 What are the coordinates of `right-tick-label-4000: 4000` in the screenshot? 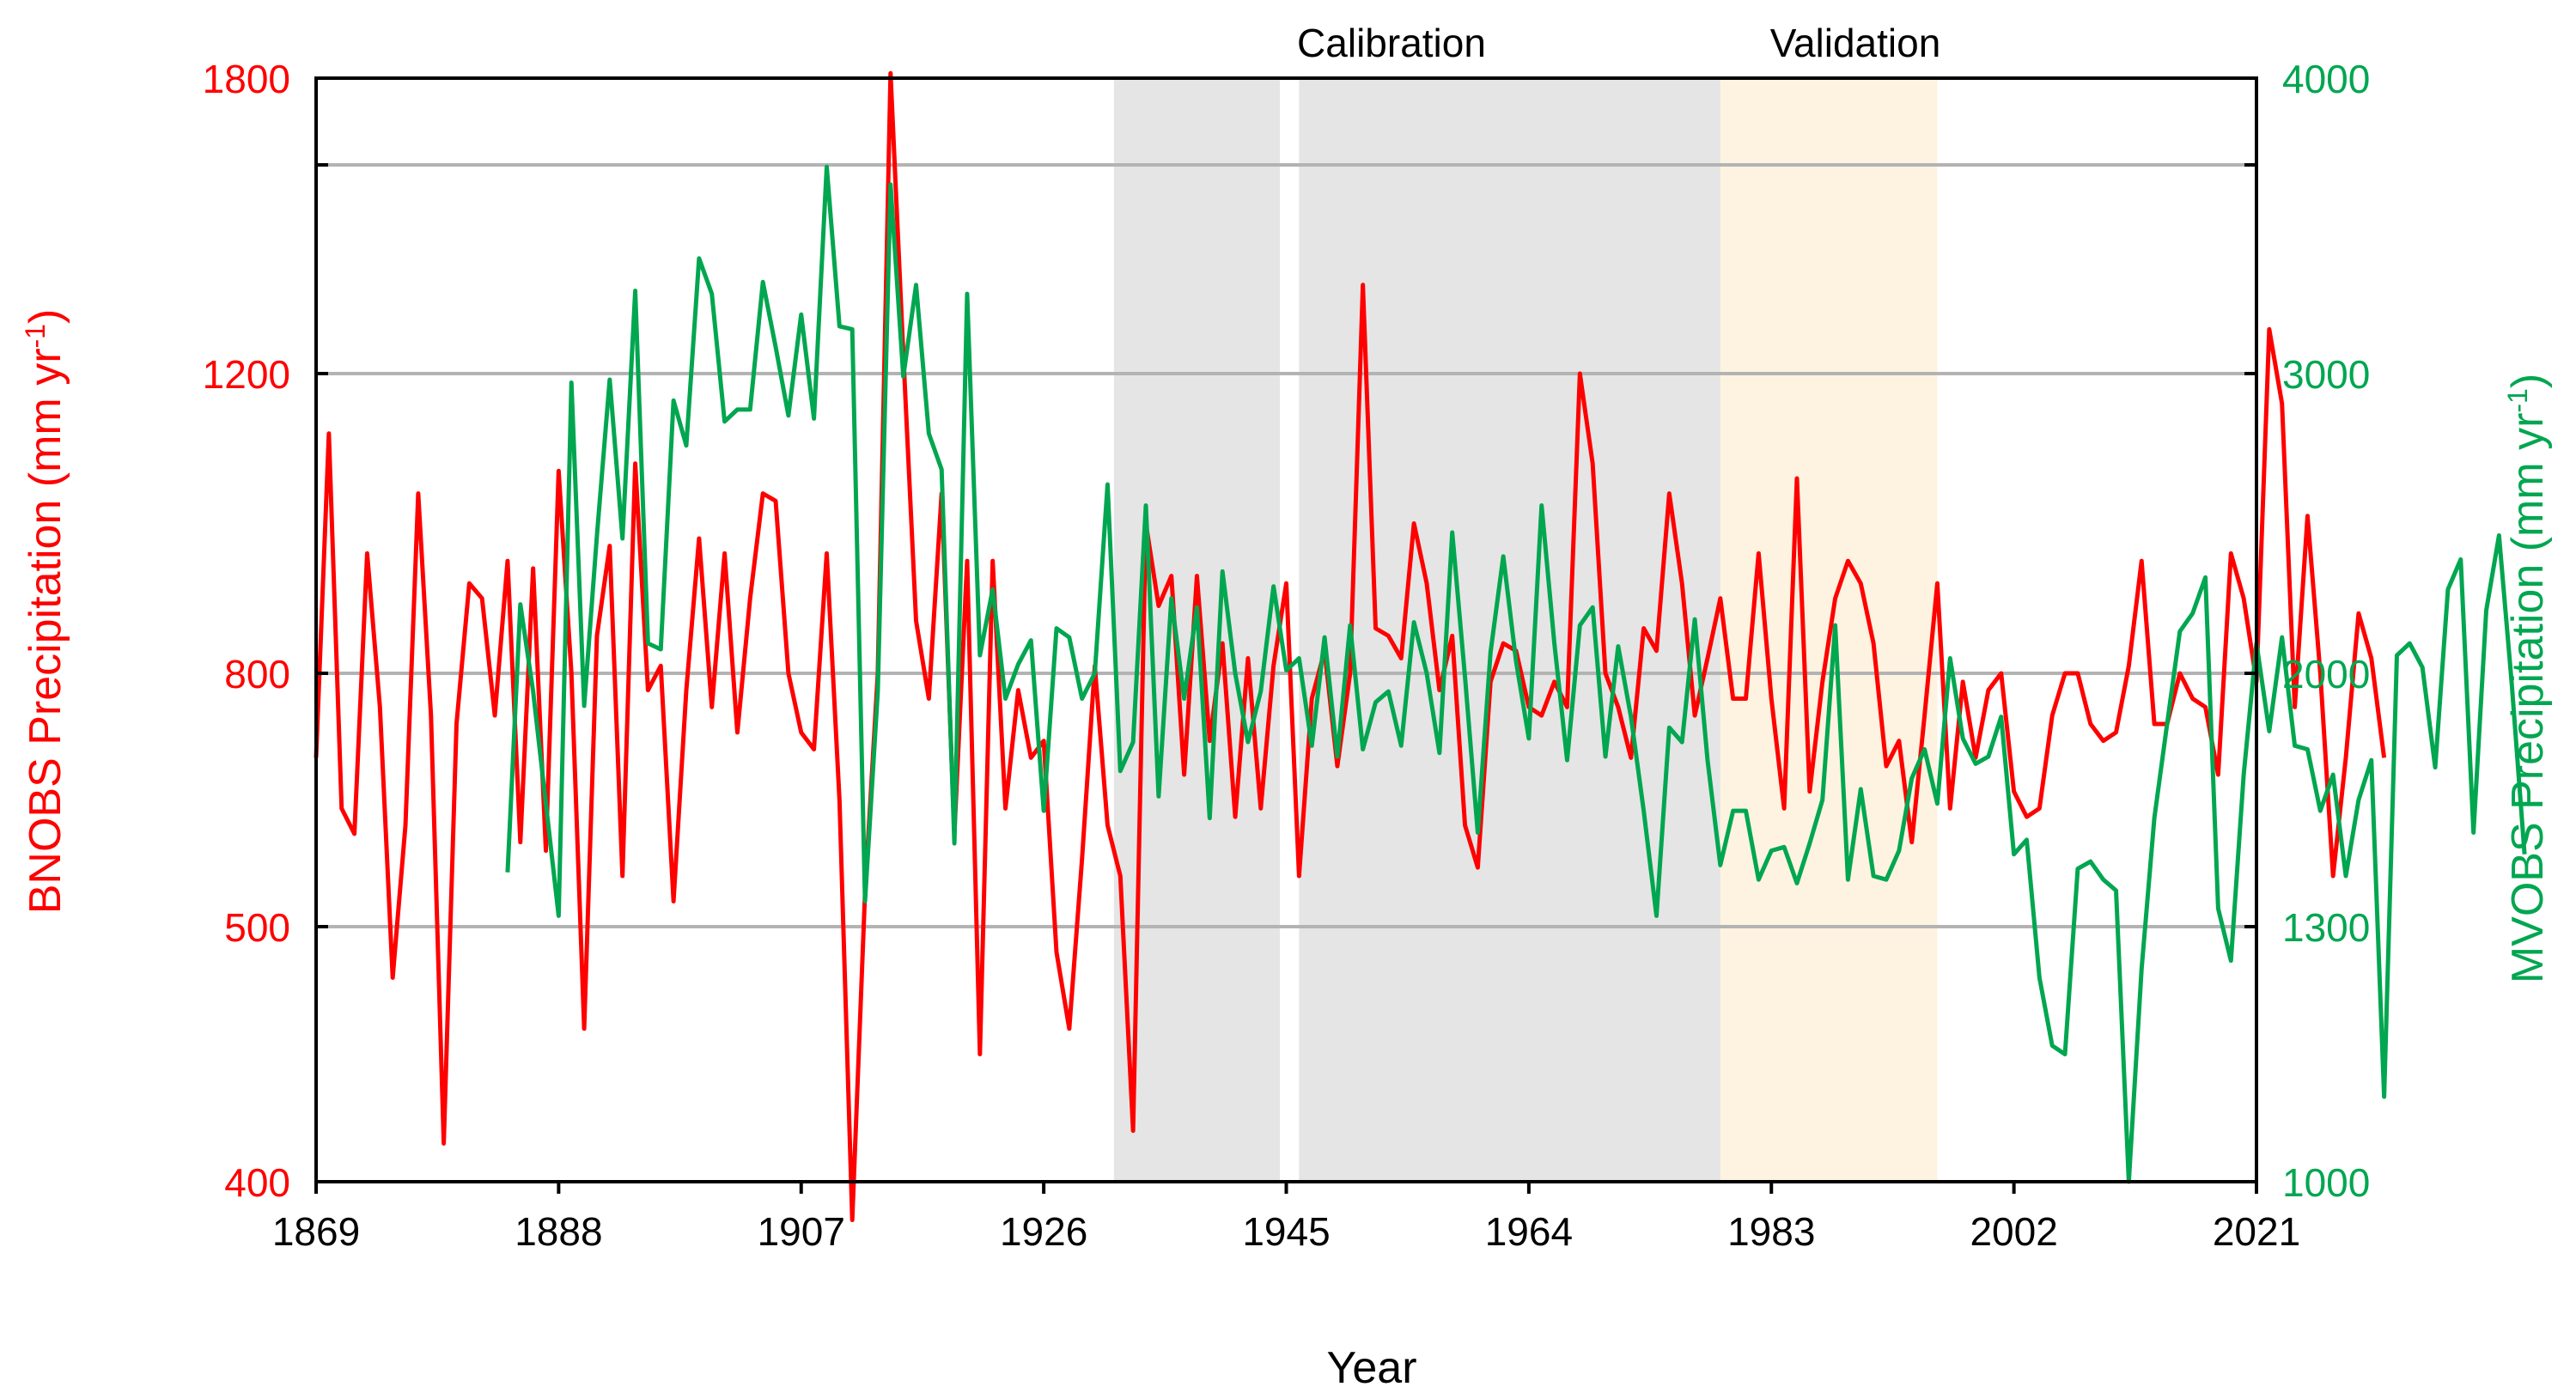 It's located at (2326, 79).